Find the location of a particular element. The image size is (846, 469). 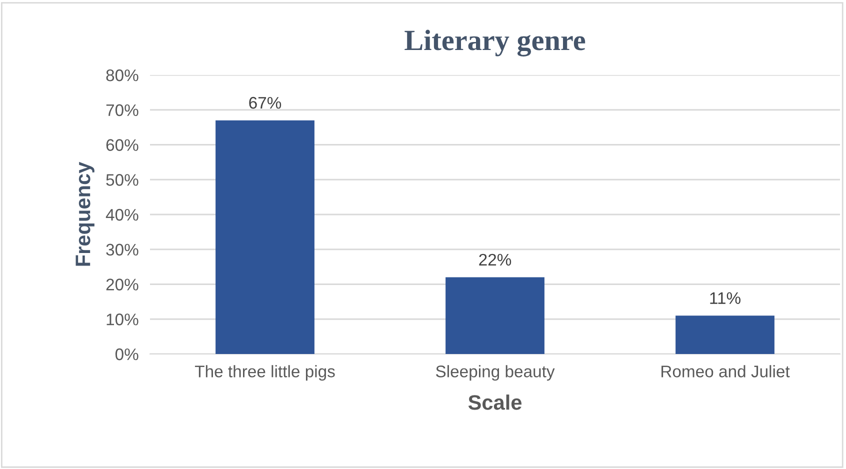

y-axis-title: Frequency is located at coordinates (85, 214).